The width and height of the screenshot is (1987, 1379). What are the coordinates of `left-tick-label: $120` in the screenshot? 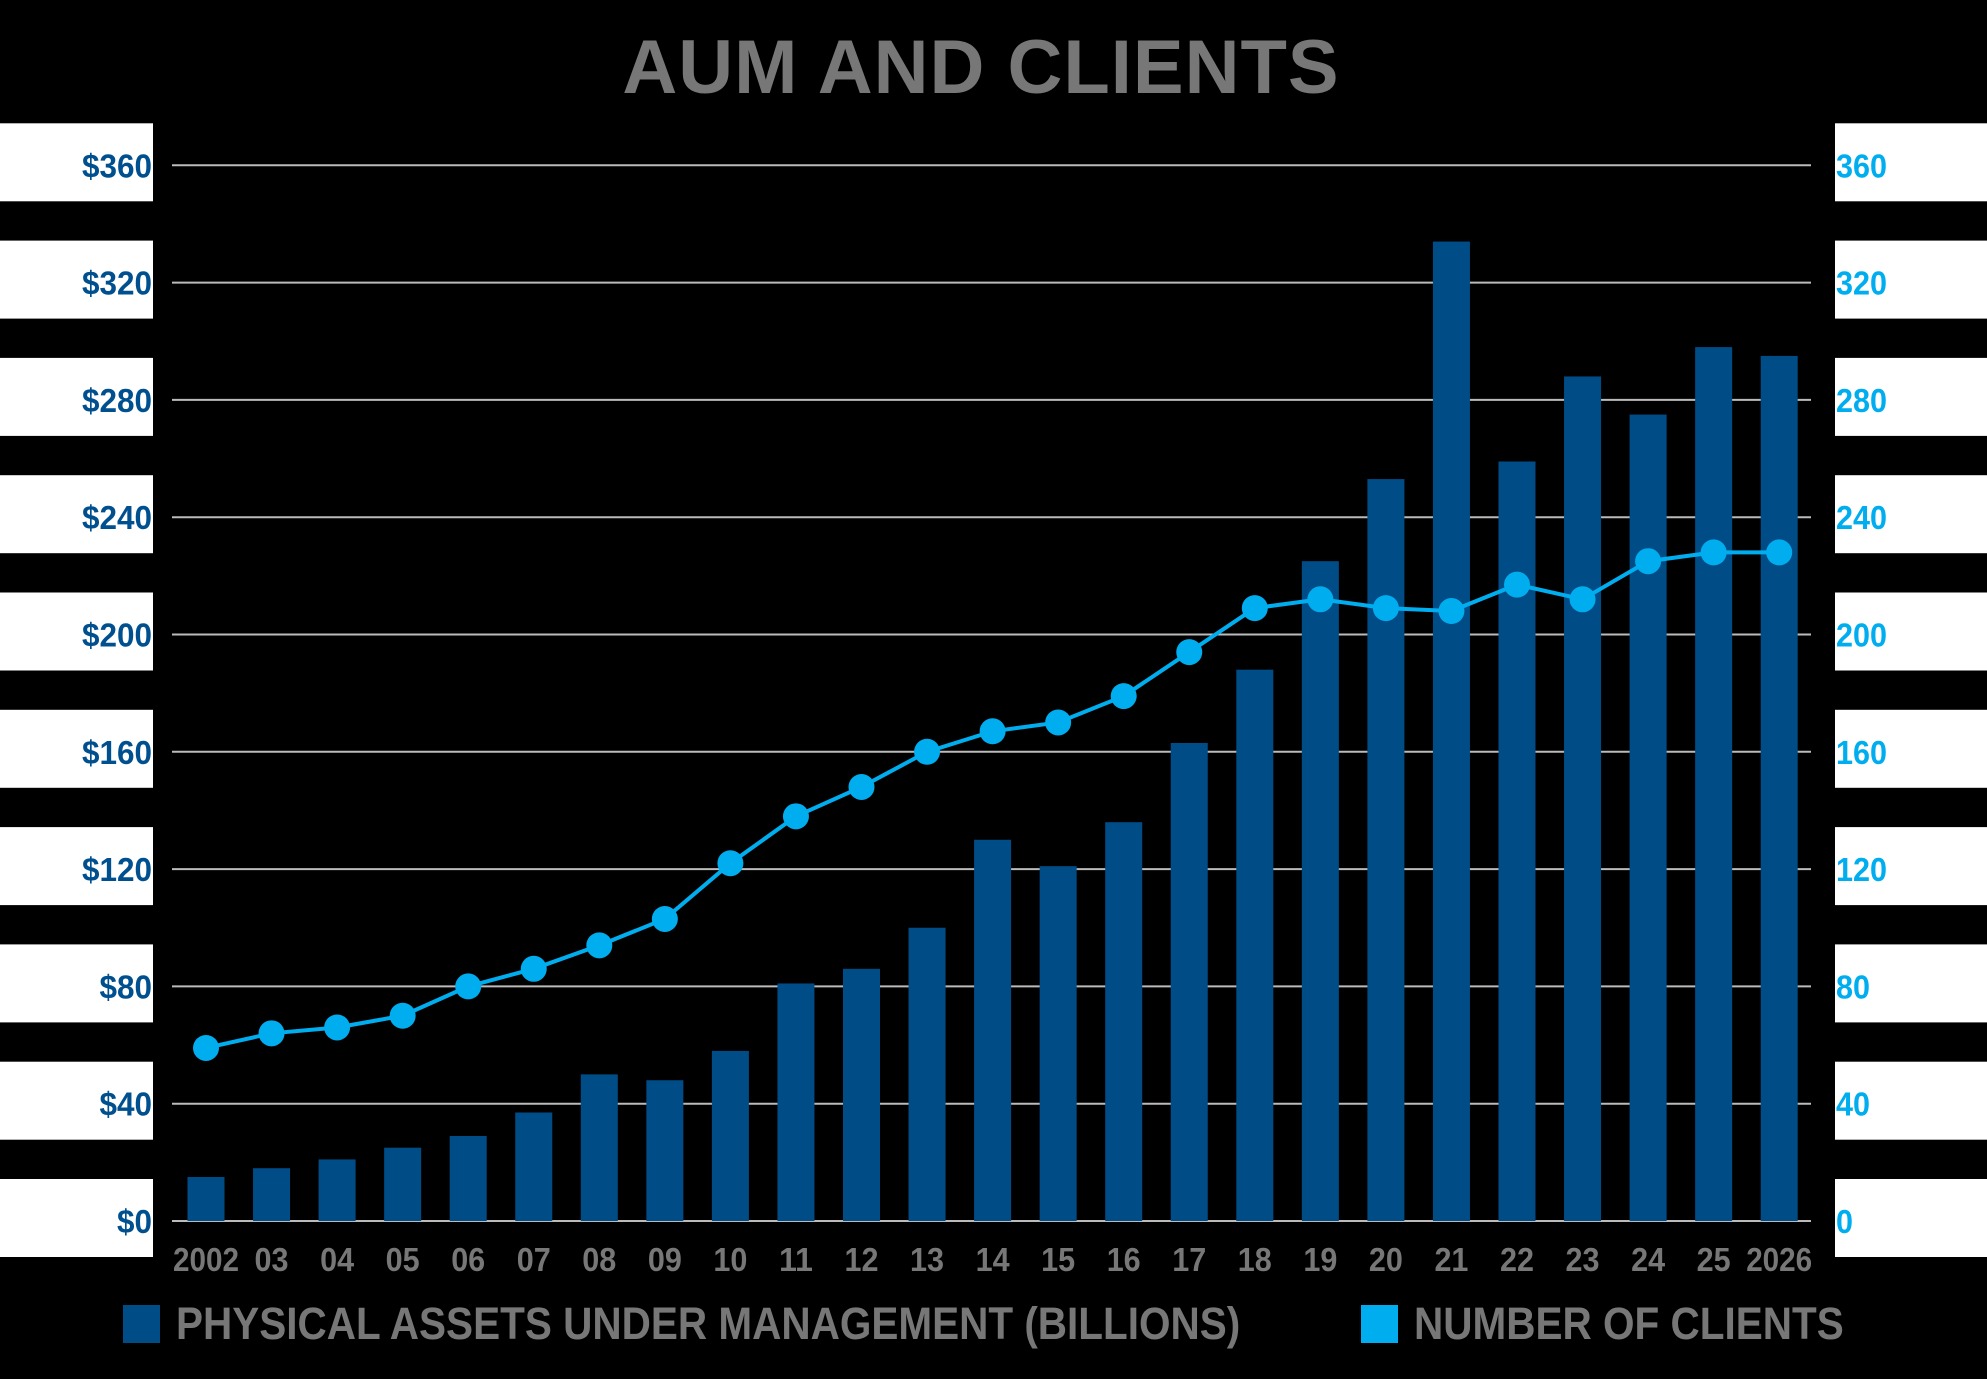 It's located at (117, 869).